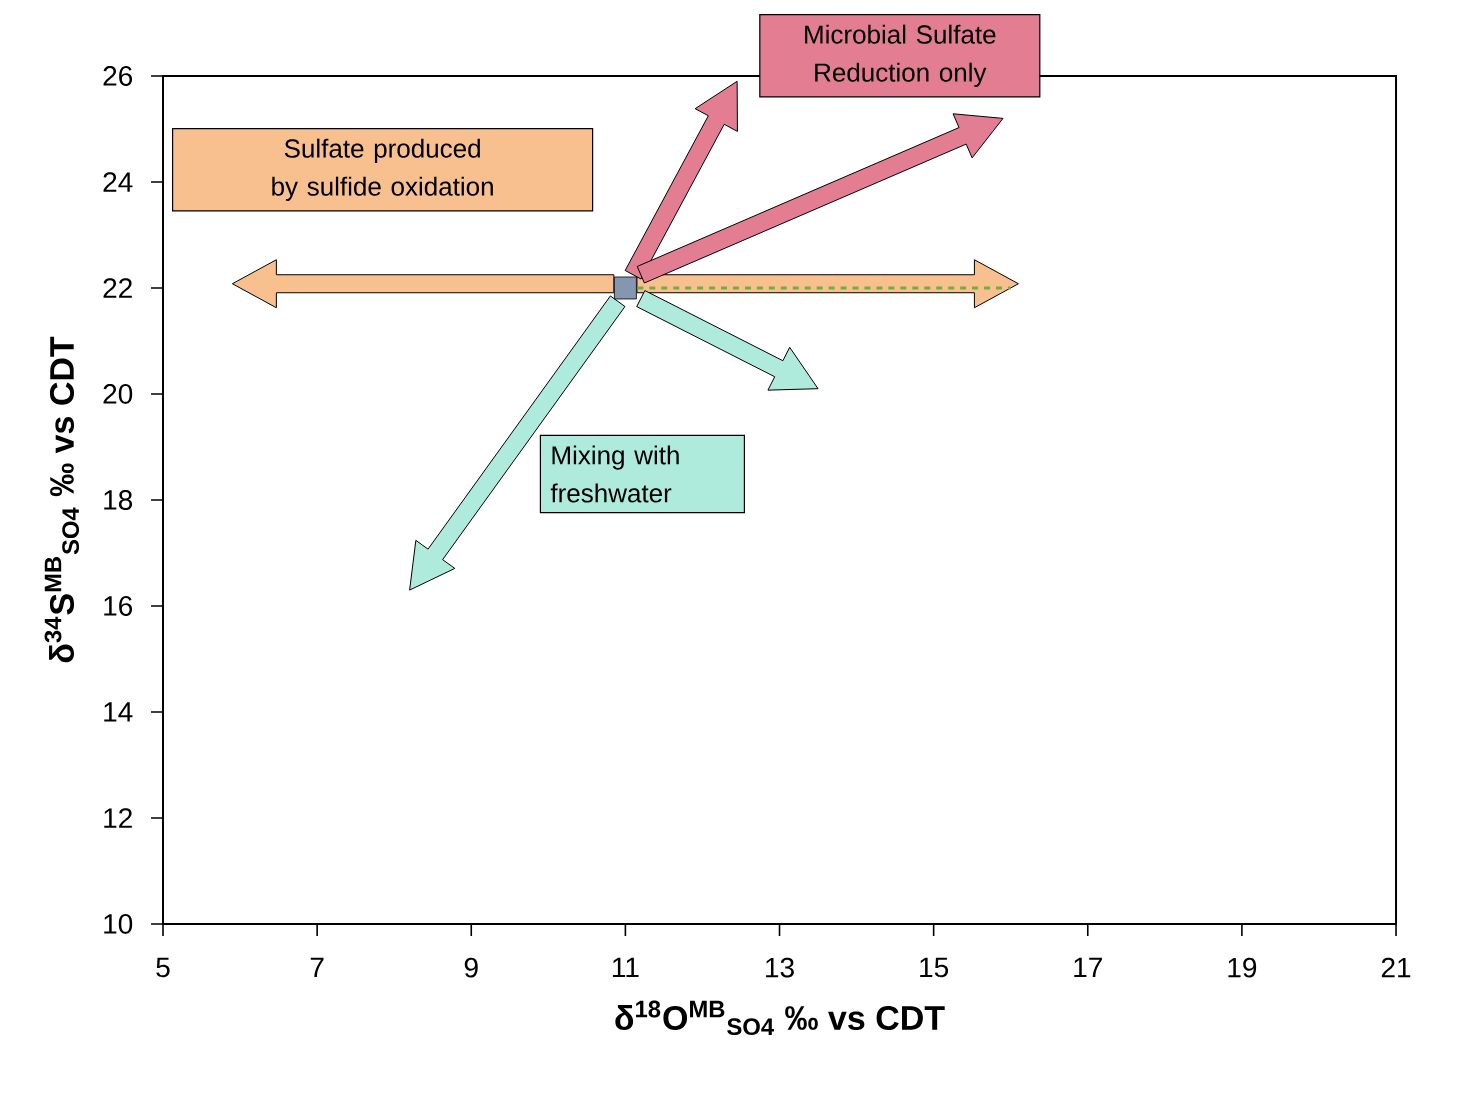 The image size is (1478, 1108). Describe the element at coordinates (118, 76) in the screenshot. I see `y-tick-label: 26` at that location.